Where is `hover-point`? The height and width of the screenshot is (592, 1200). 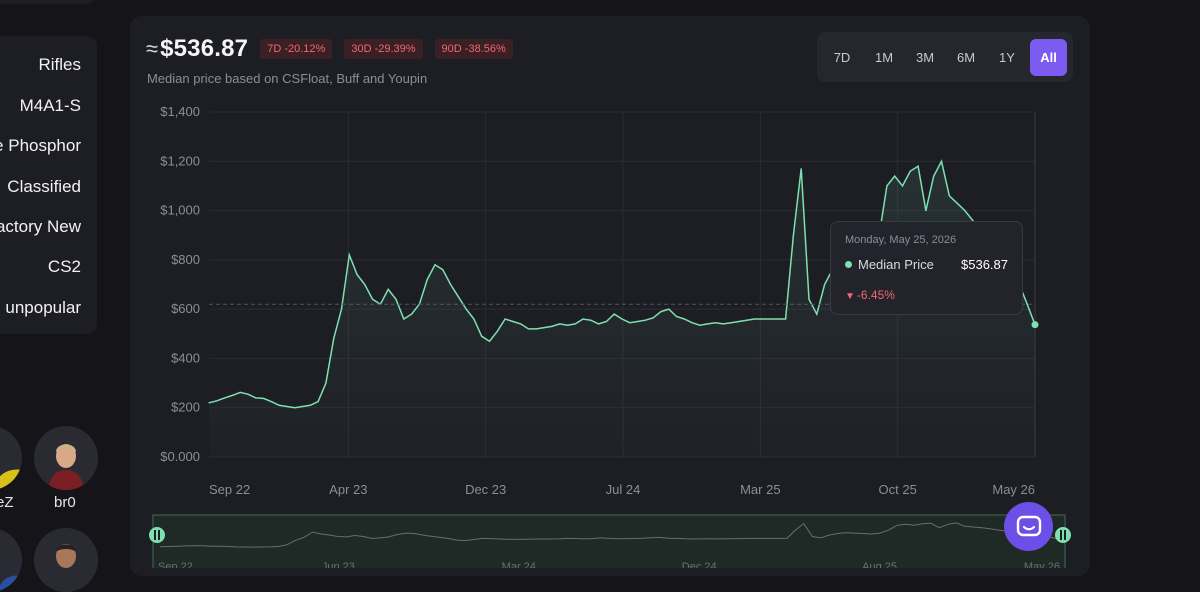 hover-point is located at coordinates (1035, 325).